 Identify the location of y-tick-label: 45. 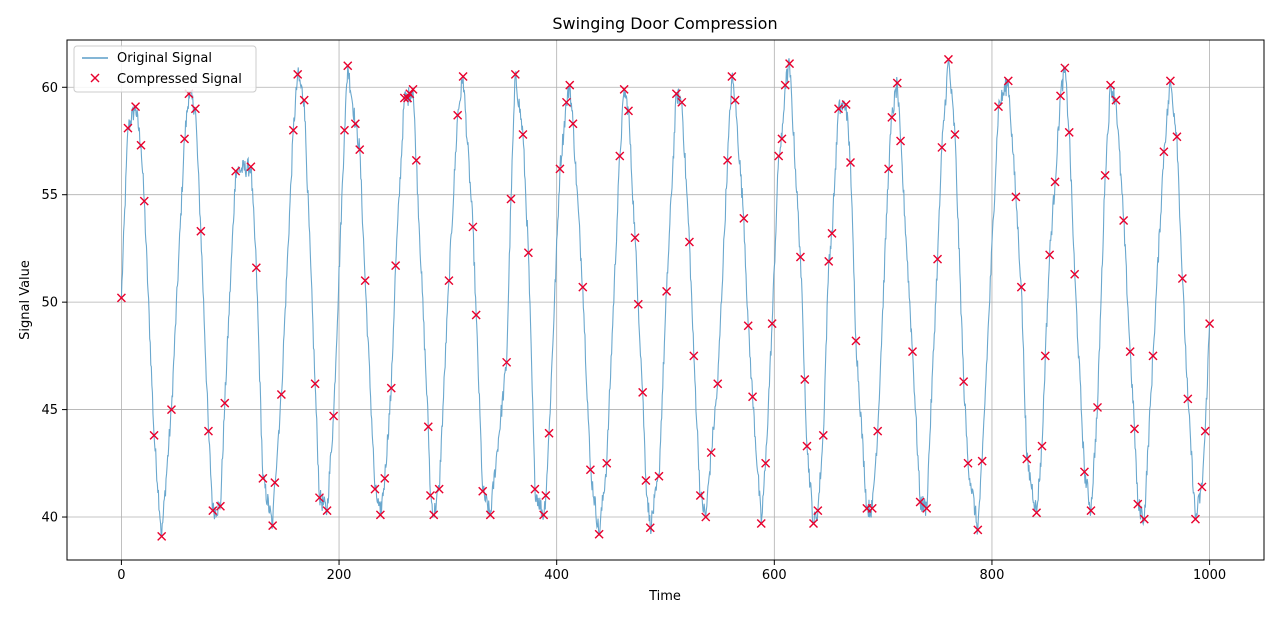
(49, 410).